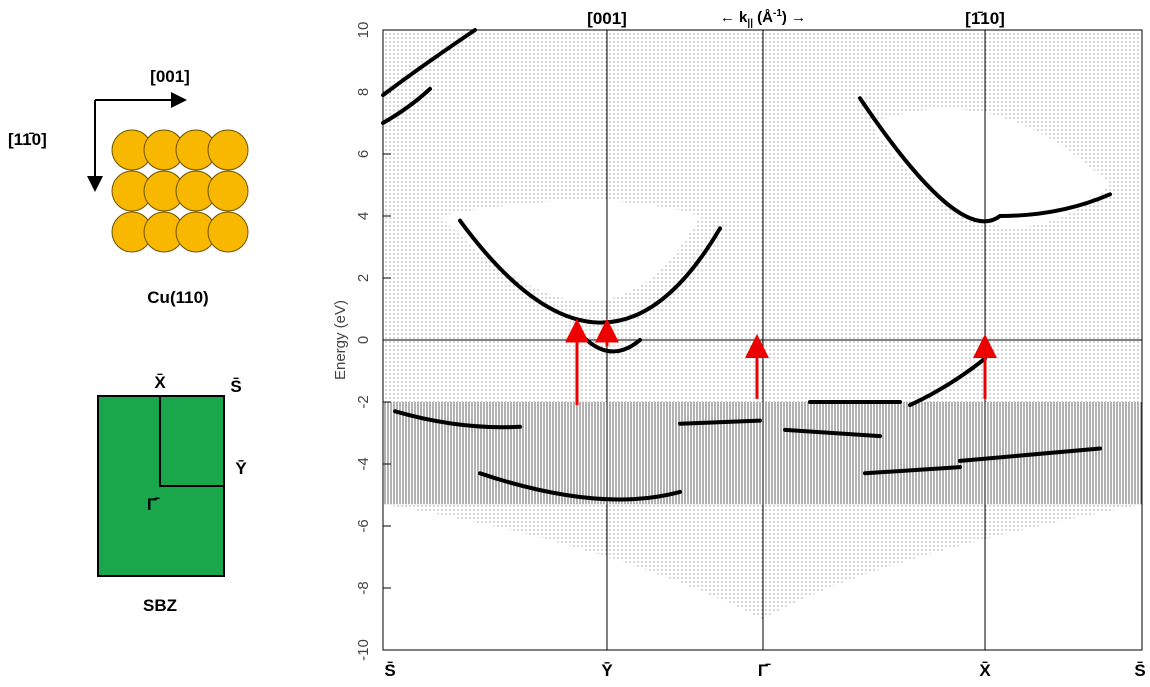  What do you see at coordinates (128, 187) in the screenshot?
I see `crystal-diagram: [001] [11̄0] Cu(110)` at bounding box center [128, 187].